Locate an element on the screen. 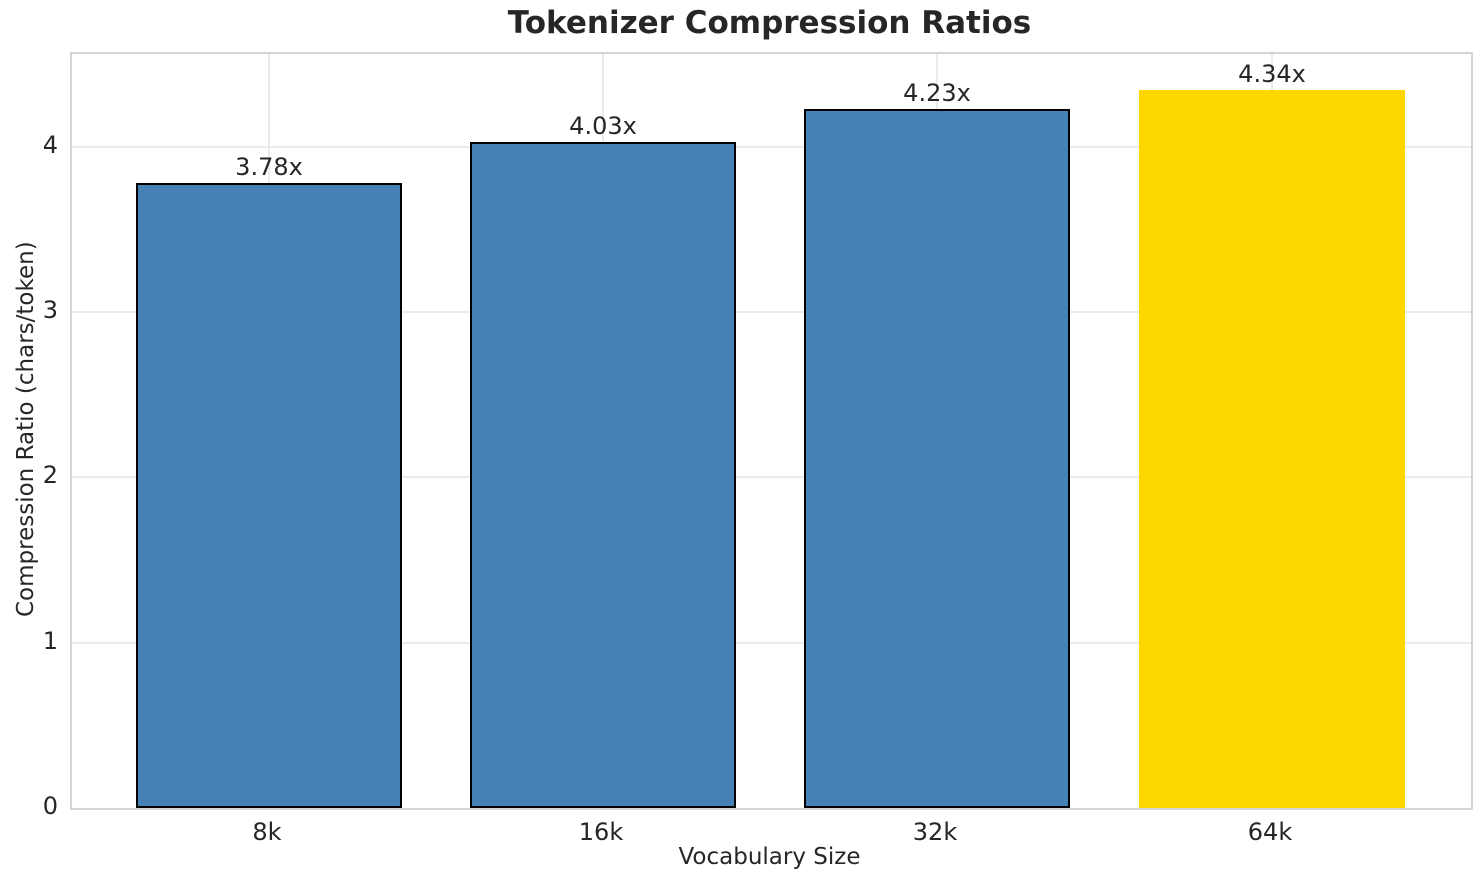 This screenshot has height=885, width=1483. bar-value-label: 4.34x is located at coordinates (1272, 74).